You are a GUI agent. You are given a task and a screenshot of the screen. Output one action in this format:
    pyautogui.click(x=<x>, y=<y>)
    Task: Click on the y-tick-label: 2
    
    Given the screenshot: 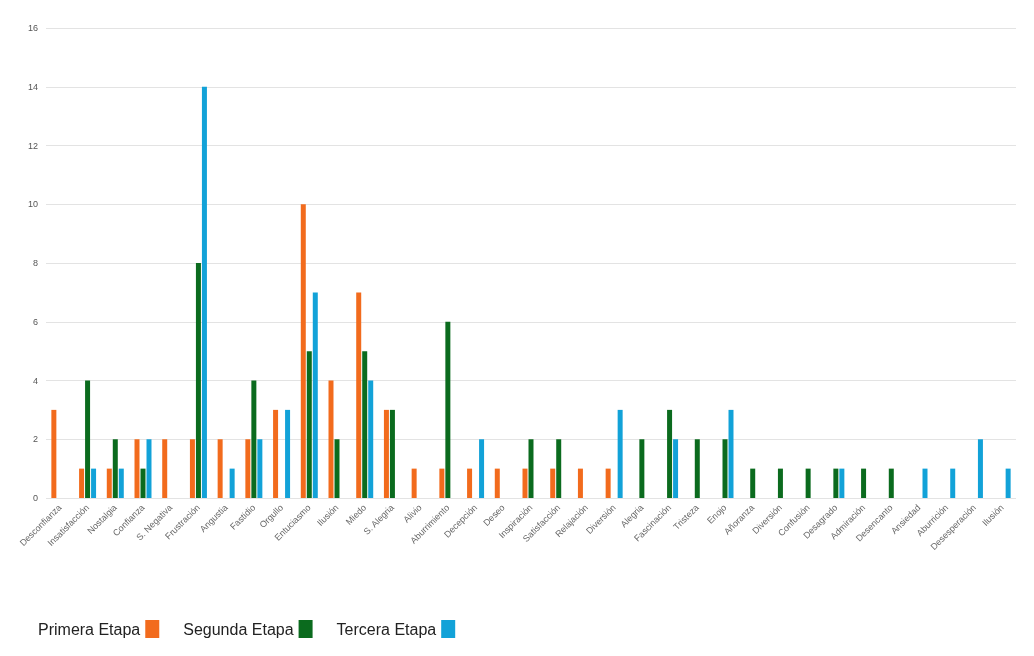 What is the action you would take?
    pyautogui.click(x=35, y=439)
    